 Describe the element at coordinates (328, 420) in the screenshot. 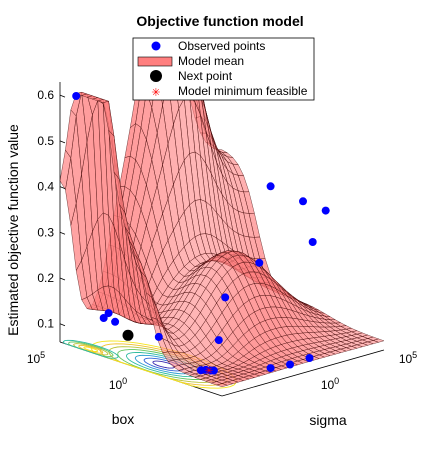

I see `sigma-axis-label: sigma` at that location.